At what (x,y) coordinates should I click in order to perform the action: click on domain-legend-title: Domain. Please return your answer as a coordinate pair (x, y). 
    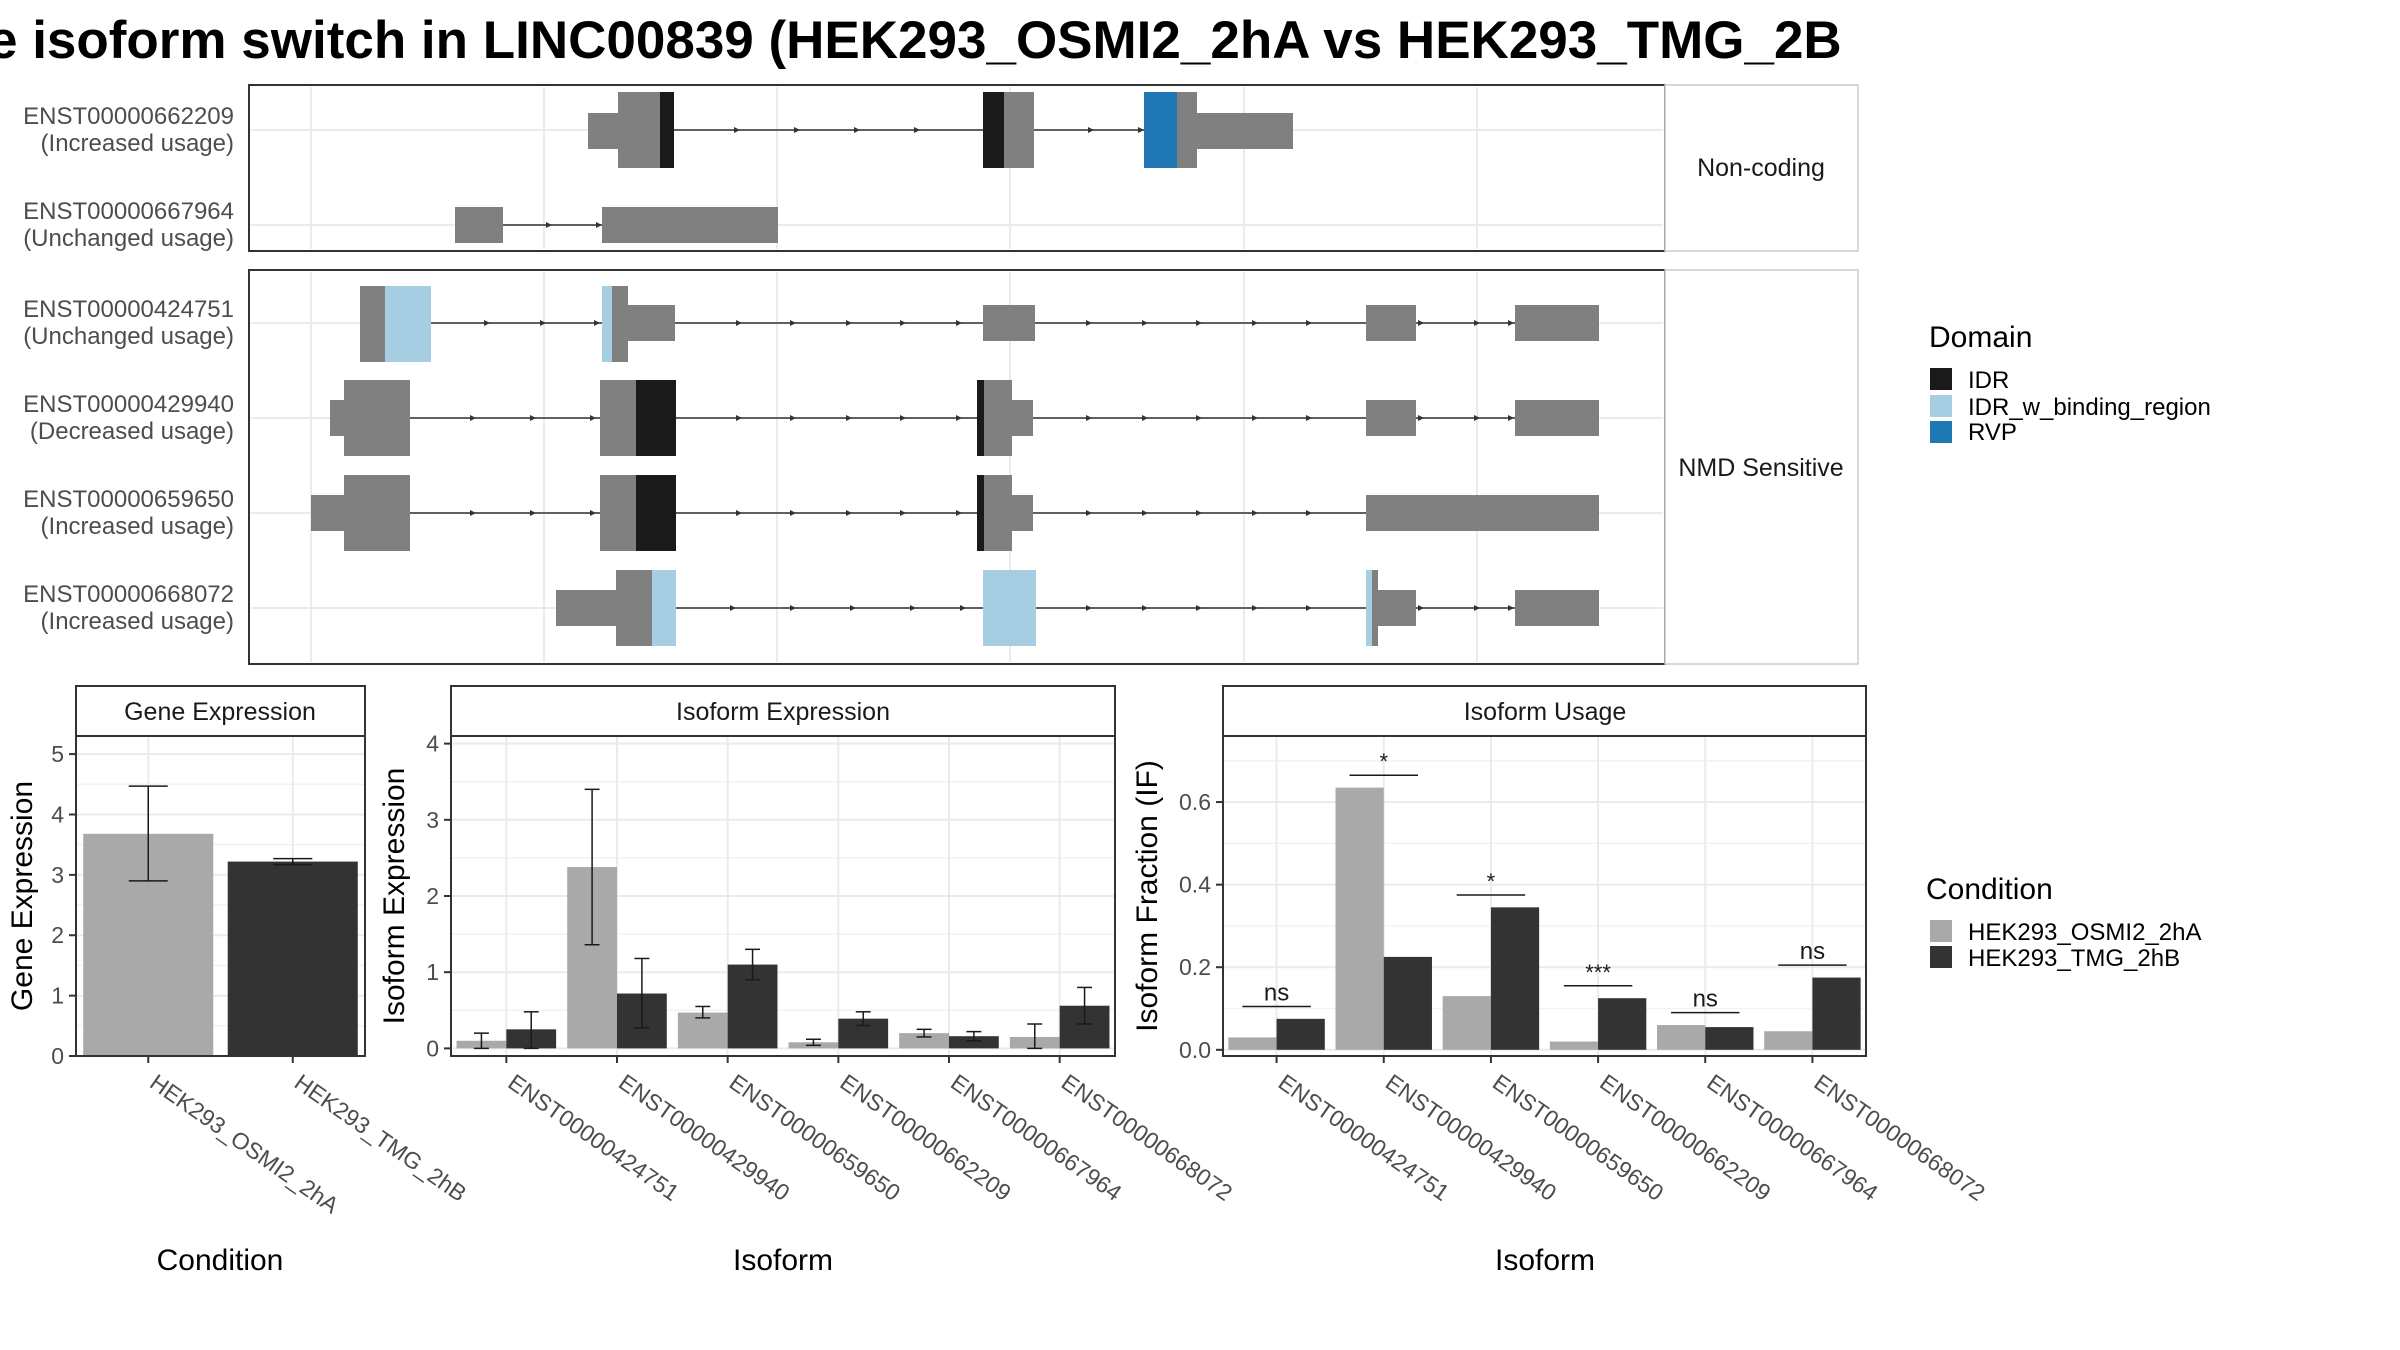
    Looking at the image, I should click on (1980, 337).